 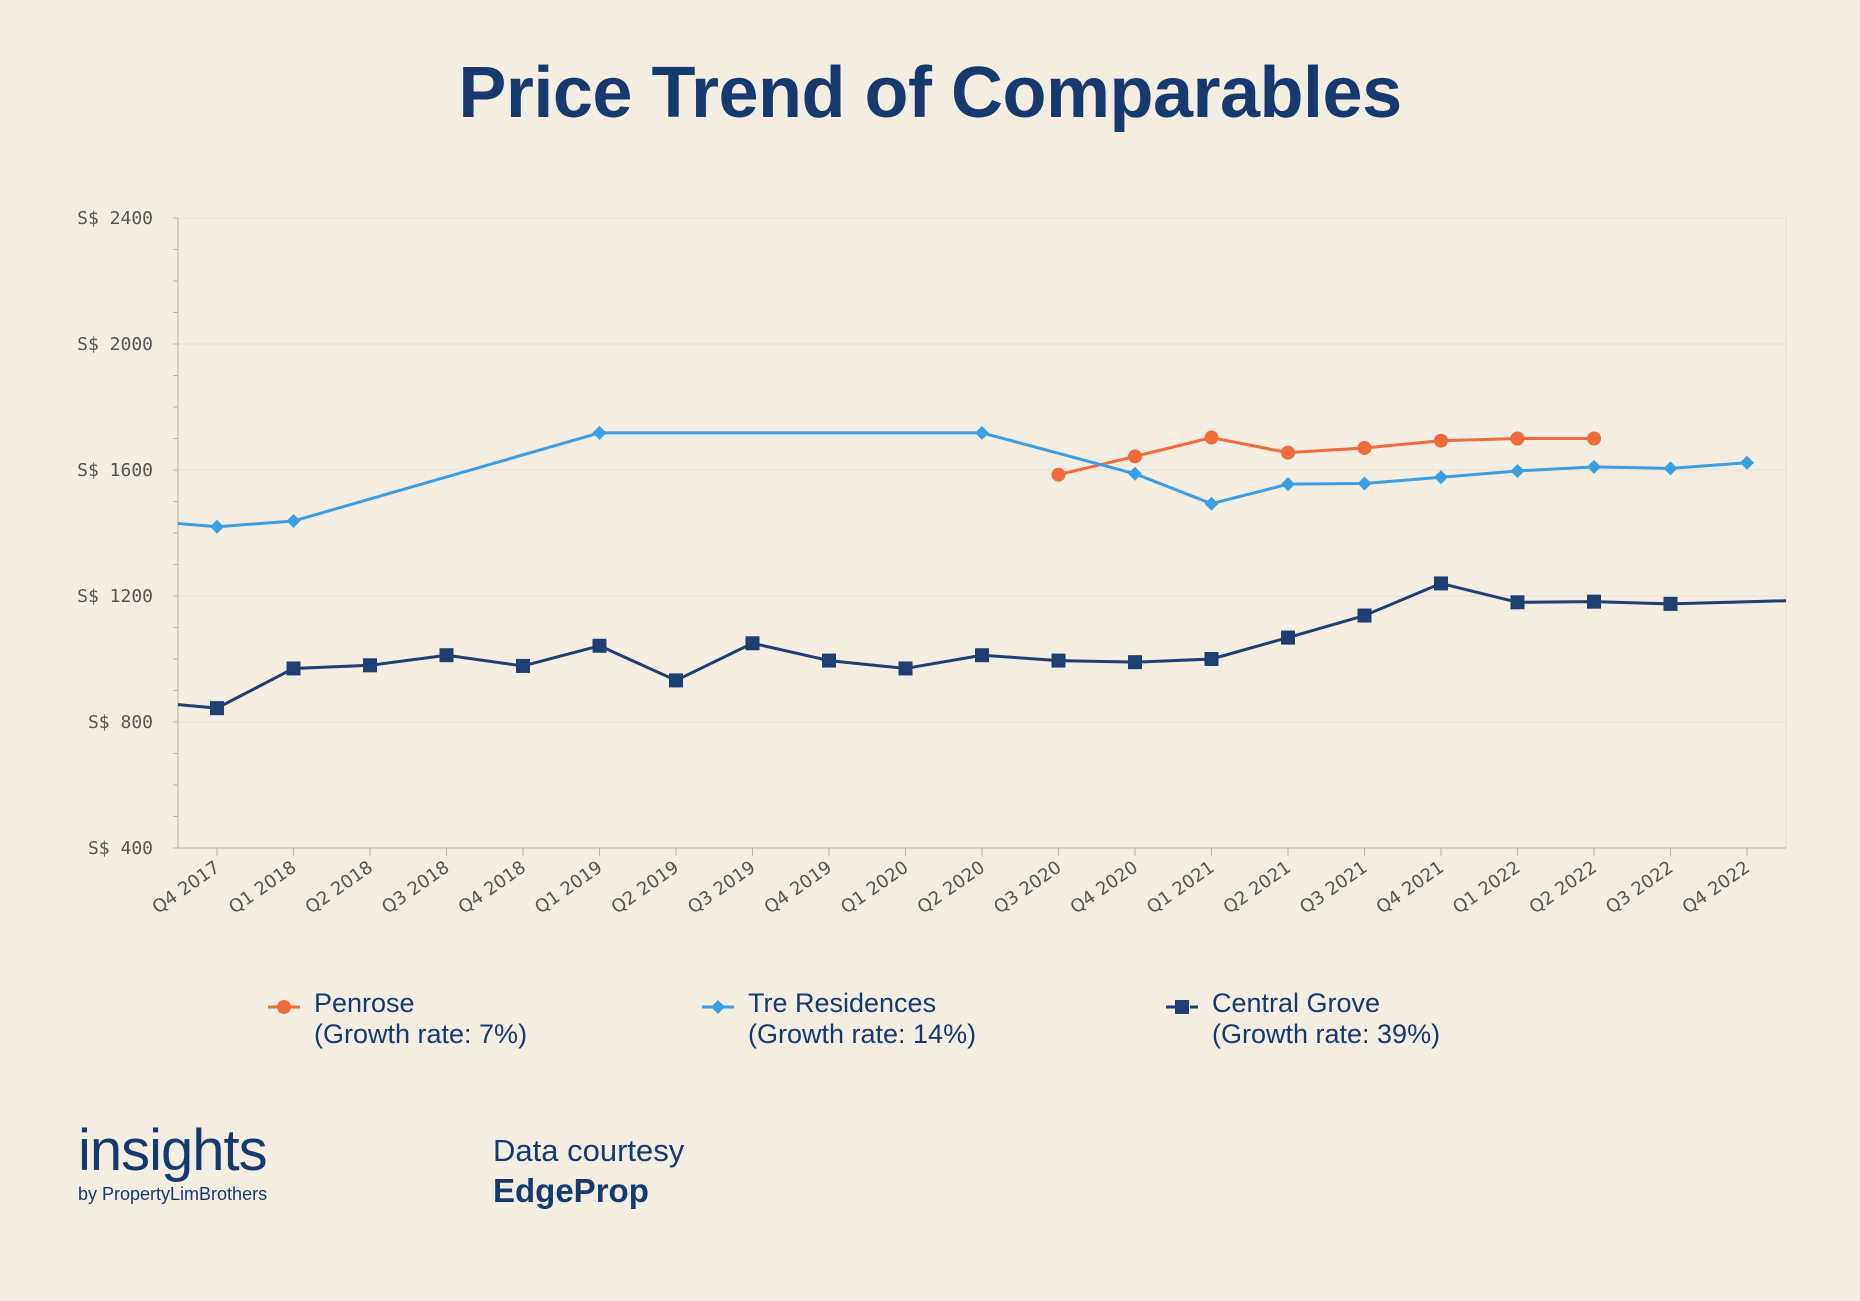 I want to click on x-tick-label: Q3 2021, so click(x=1333, y=887).